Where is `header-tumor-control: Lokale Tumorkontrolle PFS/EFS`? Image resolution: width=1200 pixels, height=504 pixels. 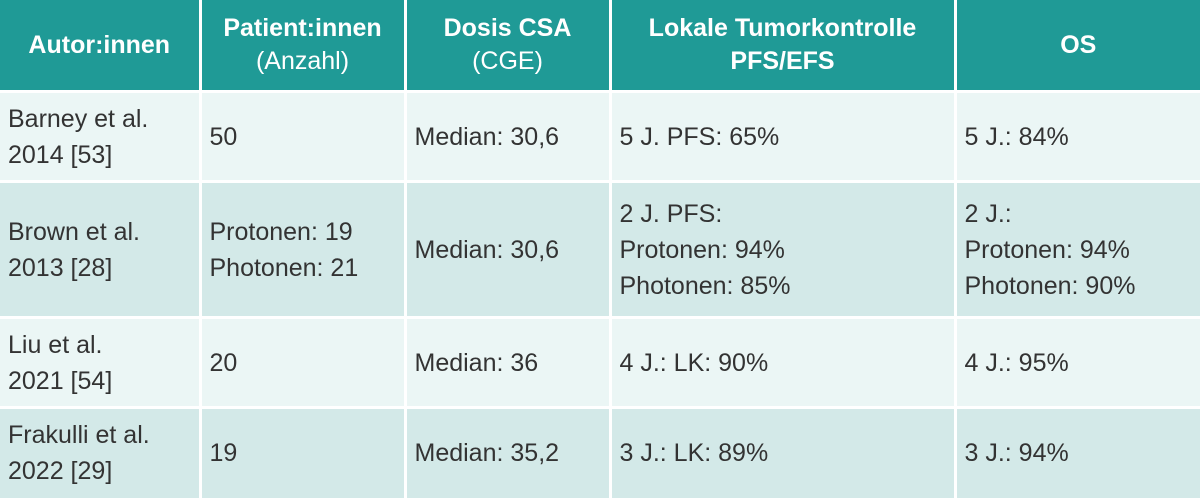
header-tumor-control: Lokale Tumorkontrolle PFS/EFS is located at coordinates (783, 46).